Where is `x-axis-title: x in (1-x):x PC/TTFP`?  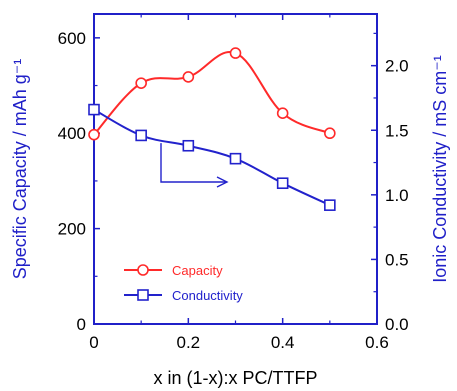 x-axis-title: x in (1-x):x PC/TTFP is located at coordinates (235, 378).